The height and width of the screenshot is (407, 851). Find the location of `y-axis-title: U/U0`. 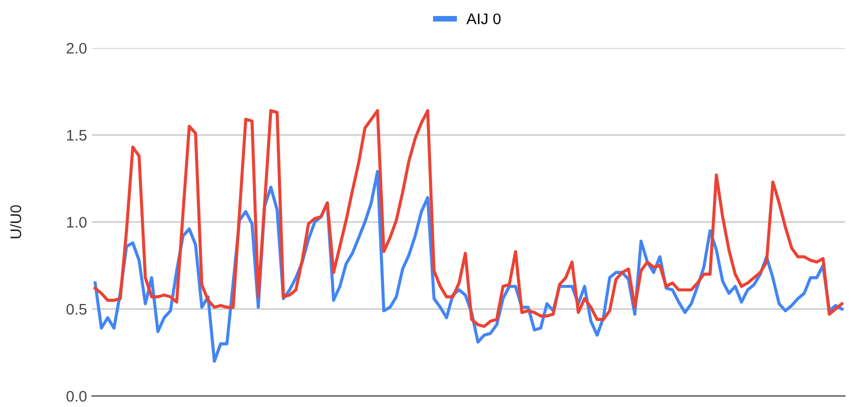

y-axis-title: U/U0 is located at coordinates (16, 221).